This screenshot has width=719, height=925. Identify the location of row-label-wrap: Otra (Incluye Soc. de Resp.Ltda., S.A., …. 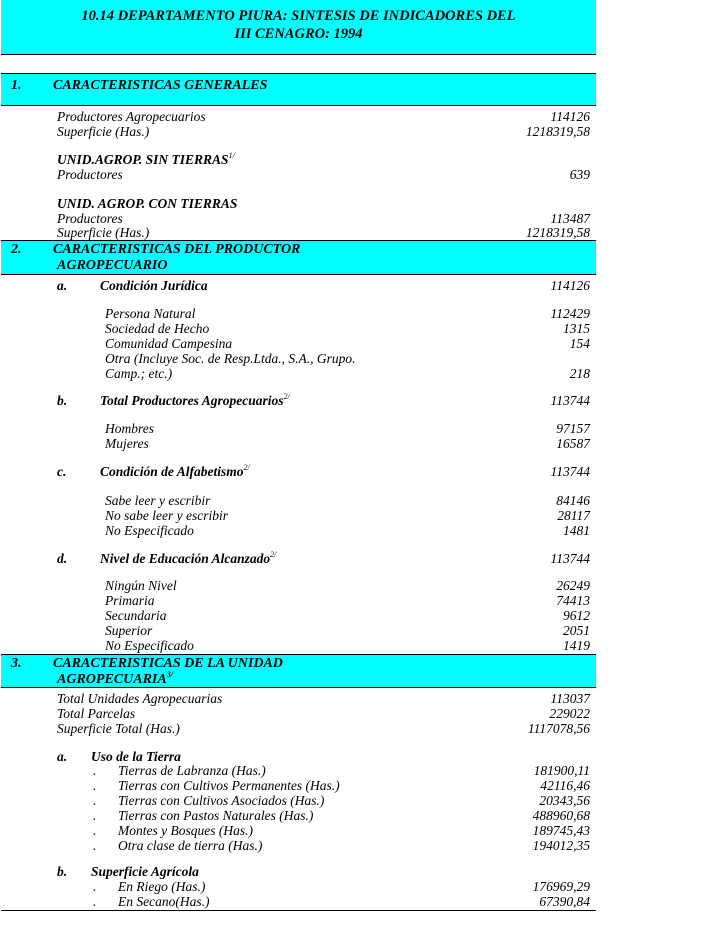
(230, 358).